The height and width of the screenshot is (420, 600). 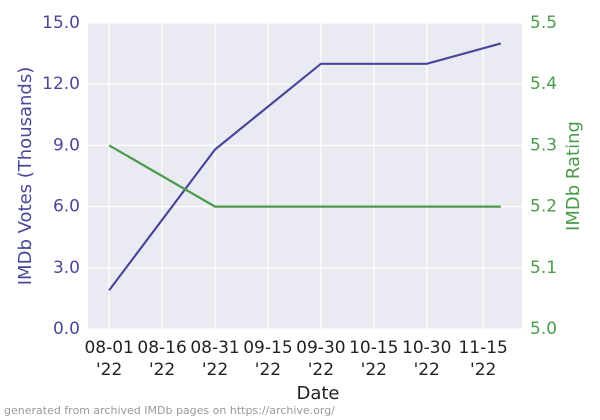 What do you see at coordinates (214, 359) in the screenshot?
I see `x-tick-label: 08-31'22` at bounding box center [214, 359].